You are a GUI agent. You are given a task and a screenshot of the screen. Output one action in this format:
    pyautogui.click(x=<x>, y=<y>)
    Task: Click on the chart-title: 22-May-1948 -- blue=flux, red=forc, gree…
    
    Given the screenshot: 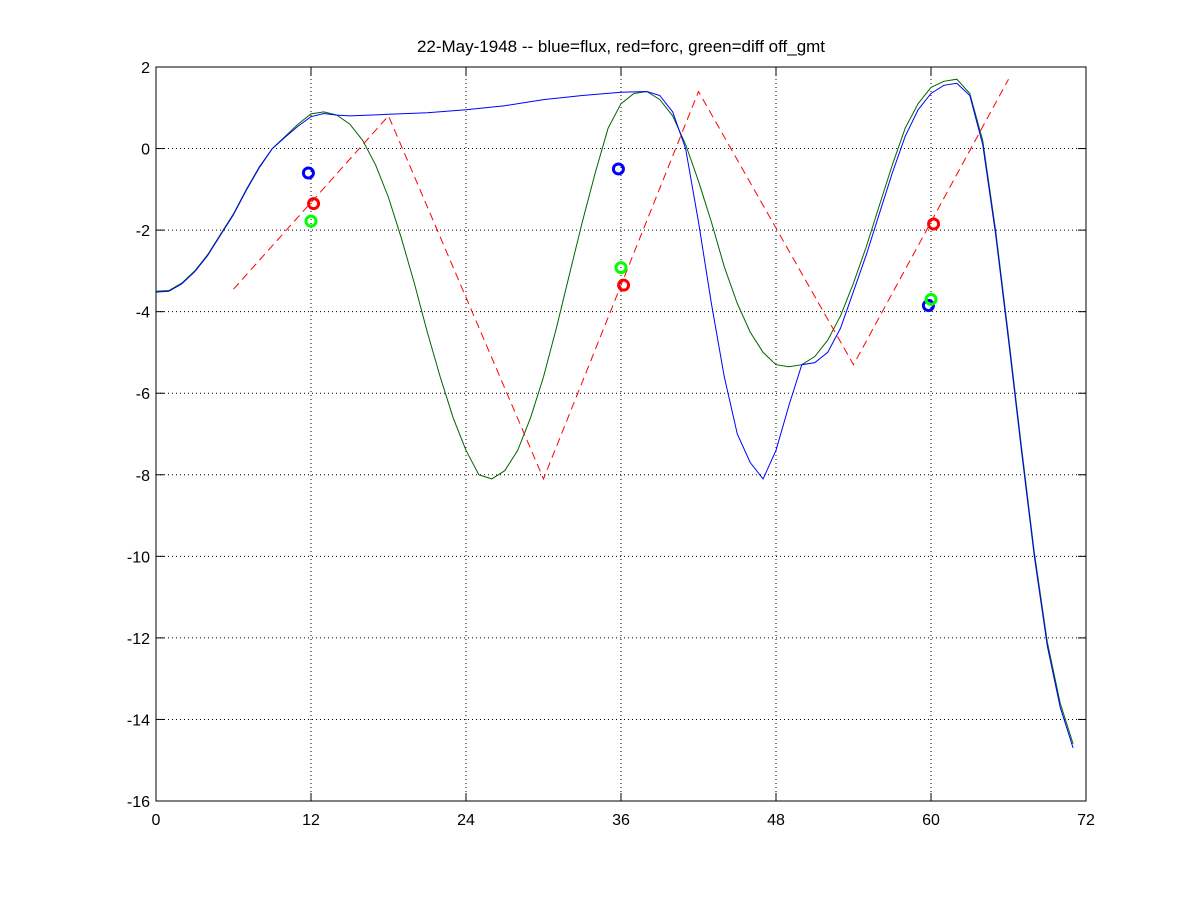 What is the action you would take?
    pyautogui.click(x=621, y=46)
    